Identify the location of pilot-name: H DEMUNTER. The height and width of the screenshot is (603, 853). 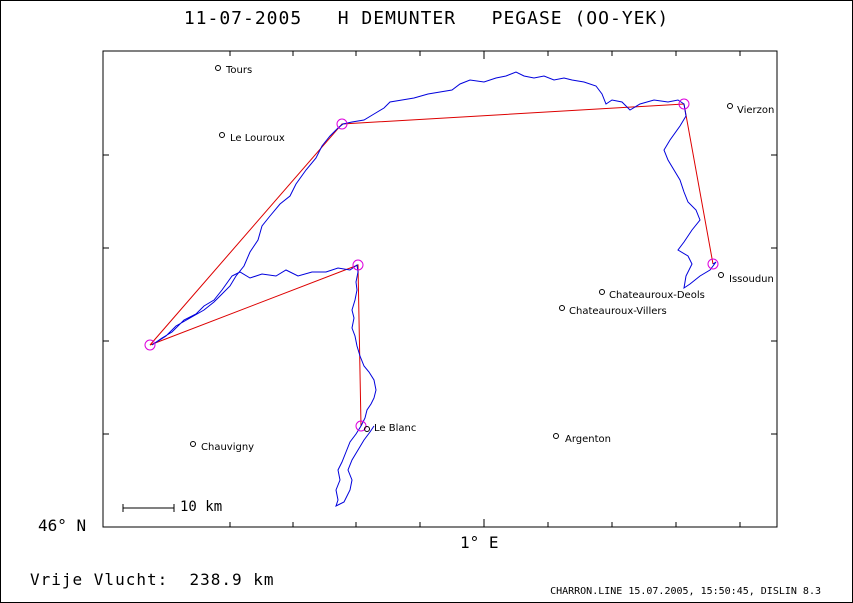
(397, 18).